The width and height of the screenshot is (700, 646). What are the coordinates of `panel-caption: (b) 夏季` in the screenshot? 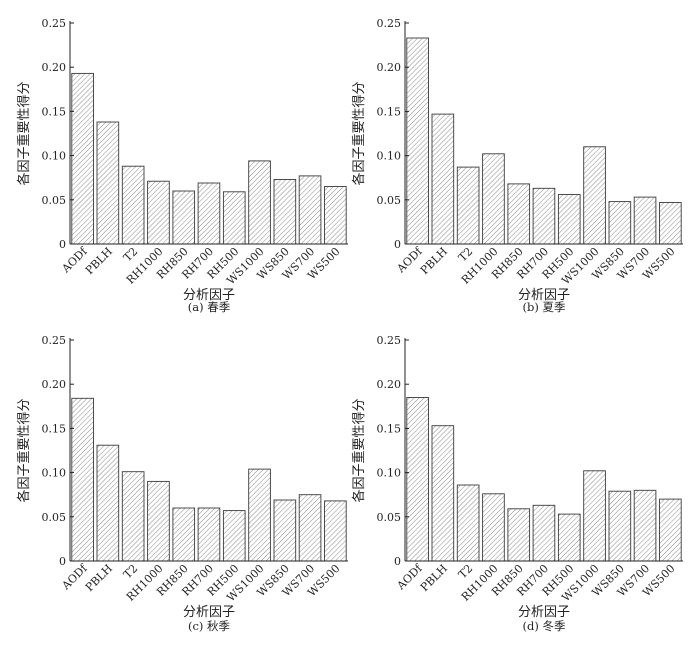 It's located at (544, 307).